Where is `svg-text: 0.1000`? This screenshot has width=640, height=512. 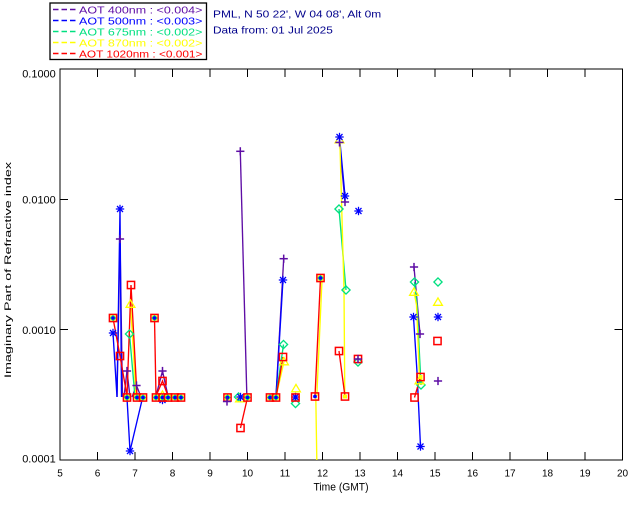
svg-text: 0.1000 is located at coordinates (39, 74).